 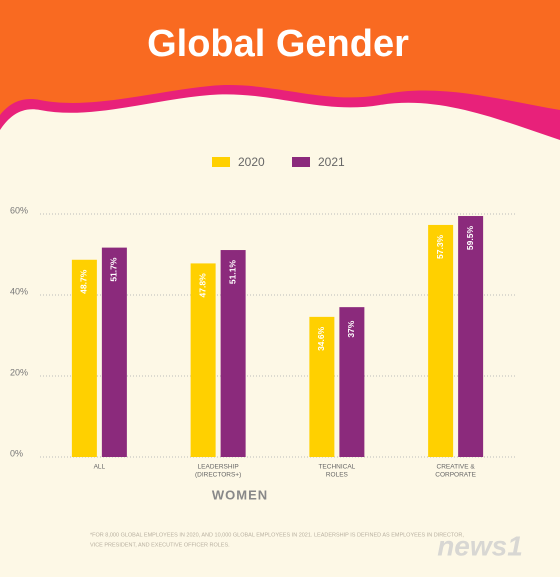 I want to click on x-tick-label: ALL, so click(x=100, y=467).